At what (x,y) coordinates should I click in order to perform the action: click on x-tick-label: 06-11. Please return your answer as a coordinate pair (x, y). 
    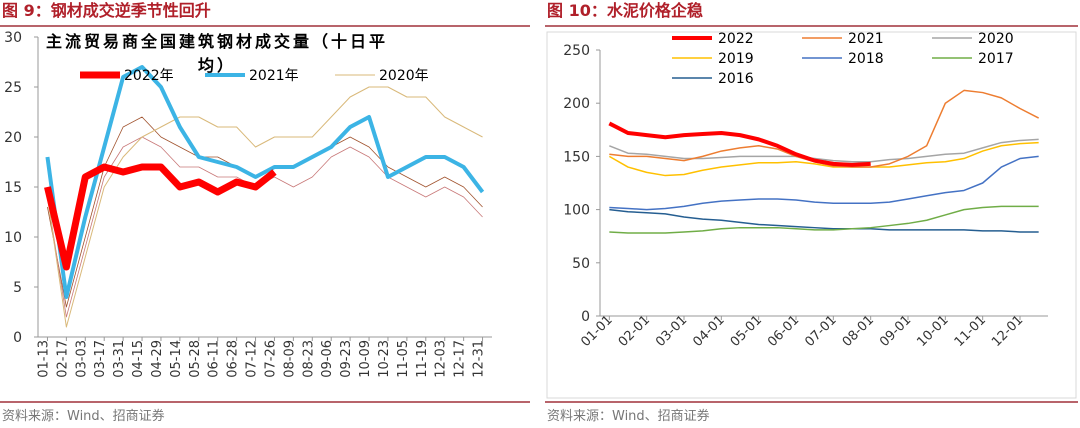
    Looking at the image, I should click on (214, 359).